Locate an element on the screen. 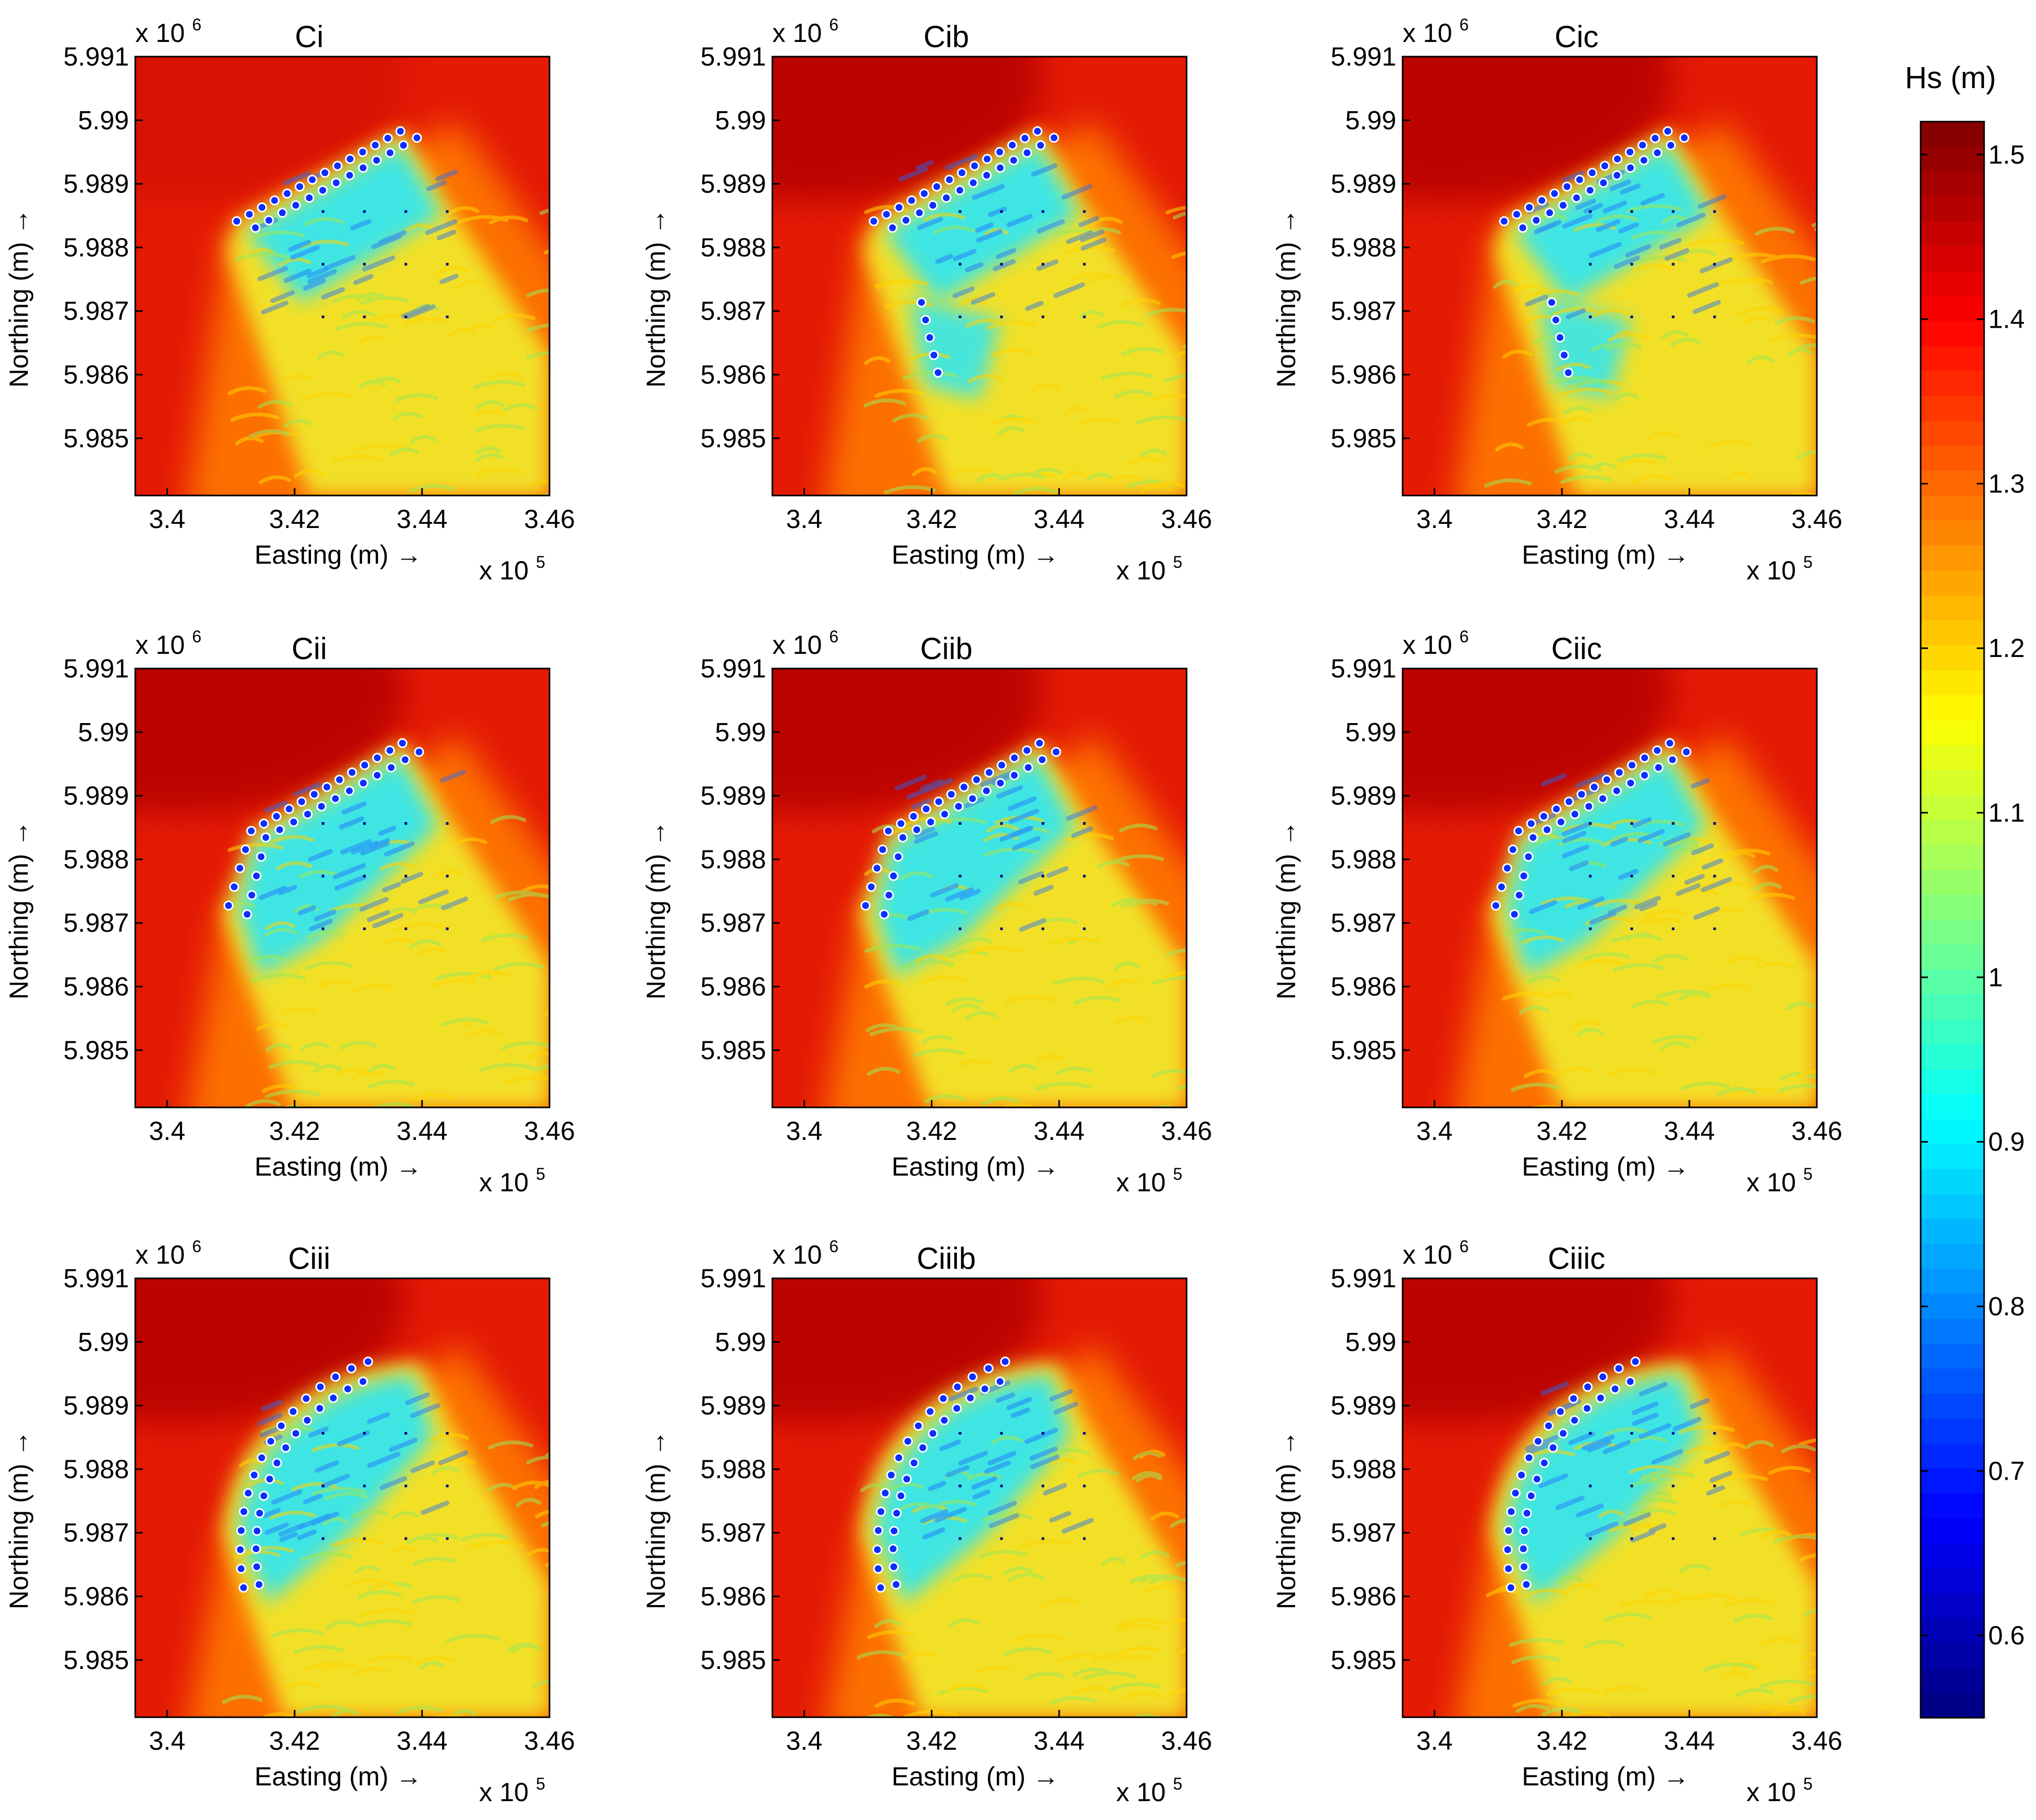 This screenshot has height=1820, width=2036. x-tick-label: 3.46 is located at coordinates (550, 1741).